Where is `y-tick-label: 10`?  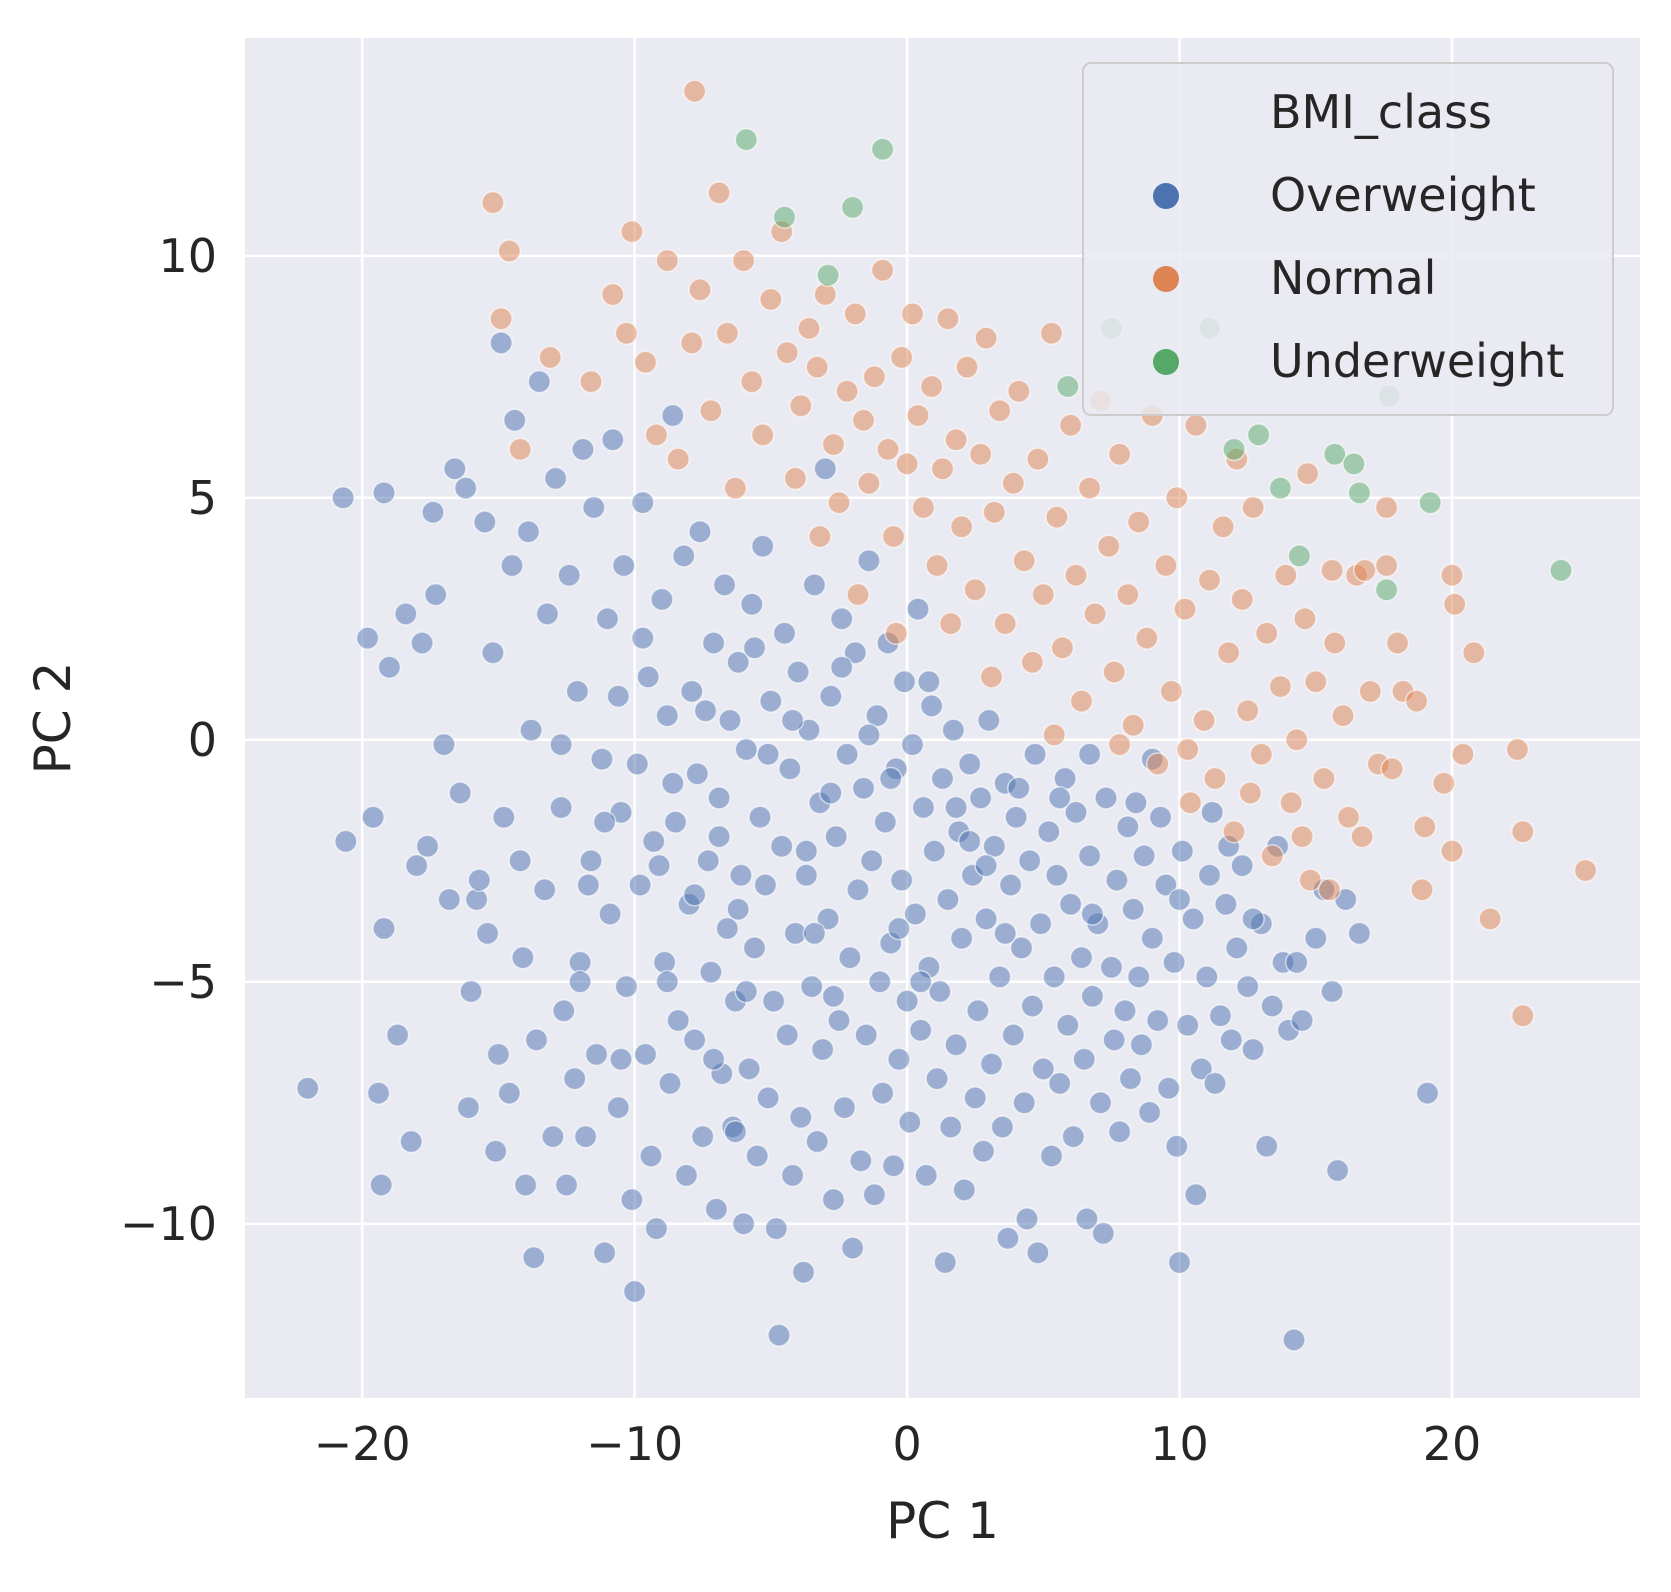 y-tick-label: 10 is located at coordinates (187, 256).